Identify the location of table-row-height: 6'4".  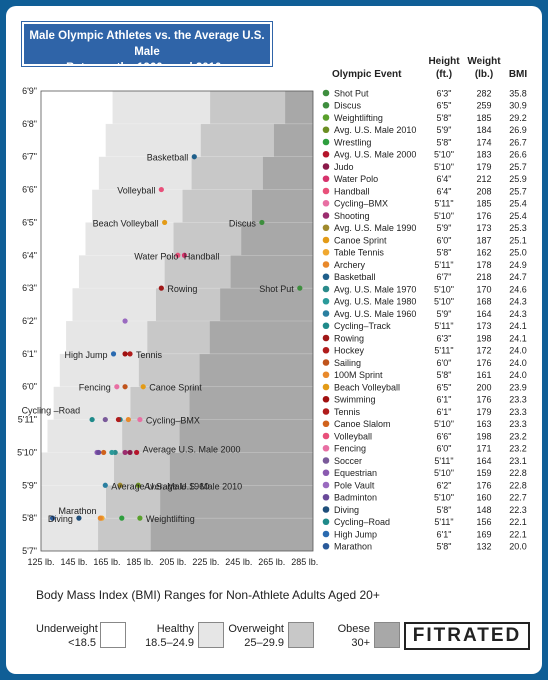
(444, 179).